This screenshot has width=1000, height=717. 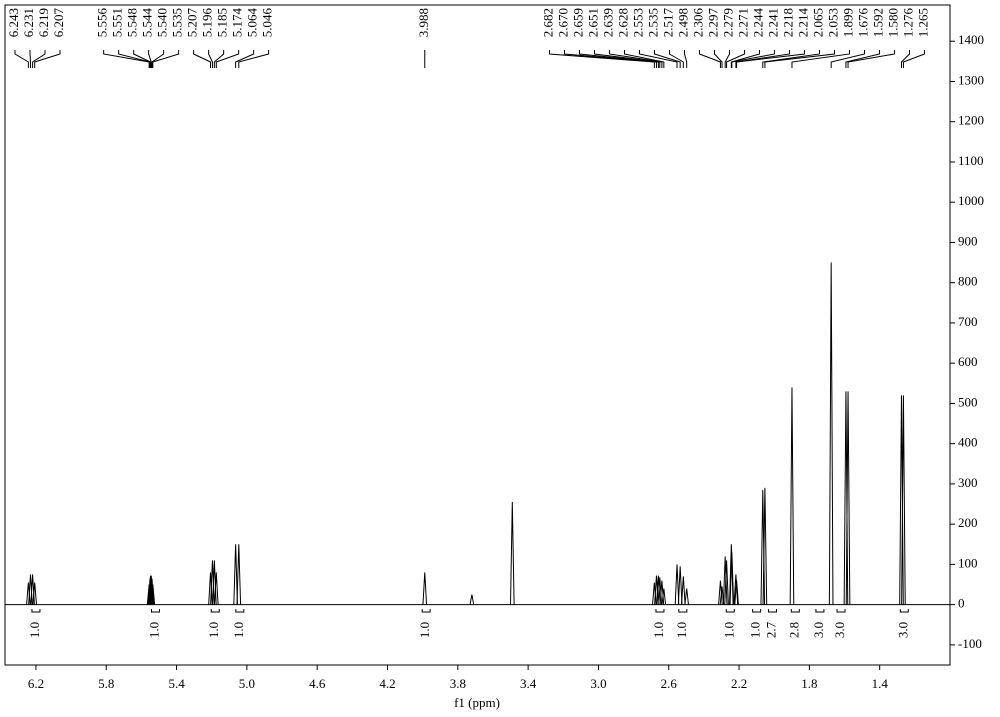 I want to click on integral-label: 2.8, so click(x=793, y=630).